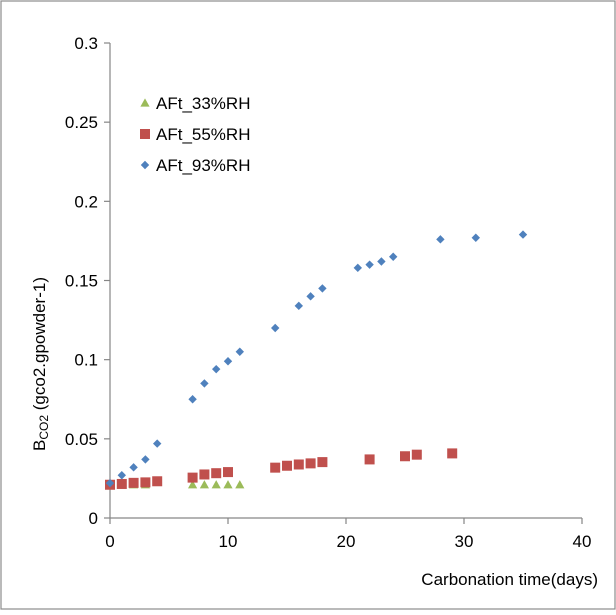  I want to click on y-tick-label: 0.15, so click(81, 281).